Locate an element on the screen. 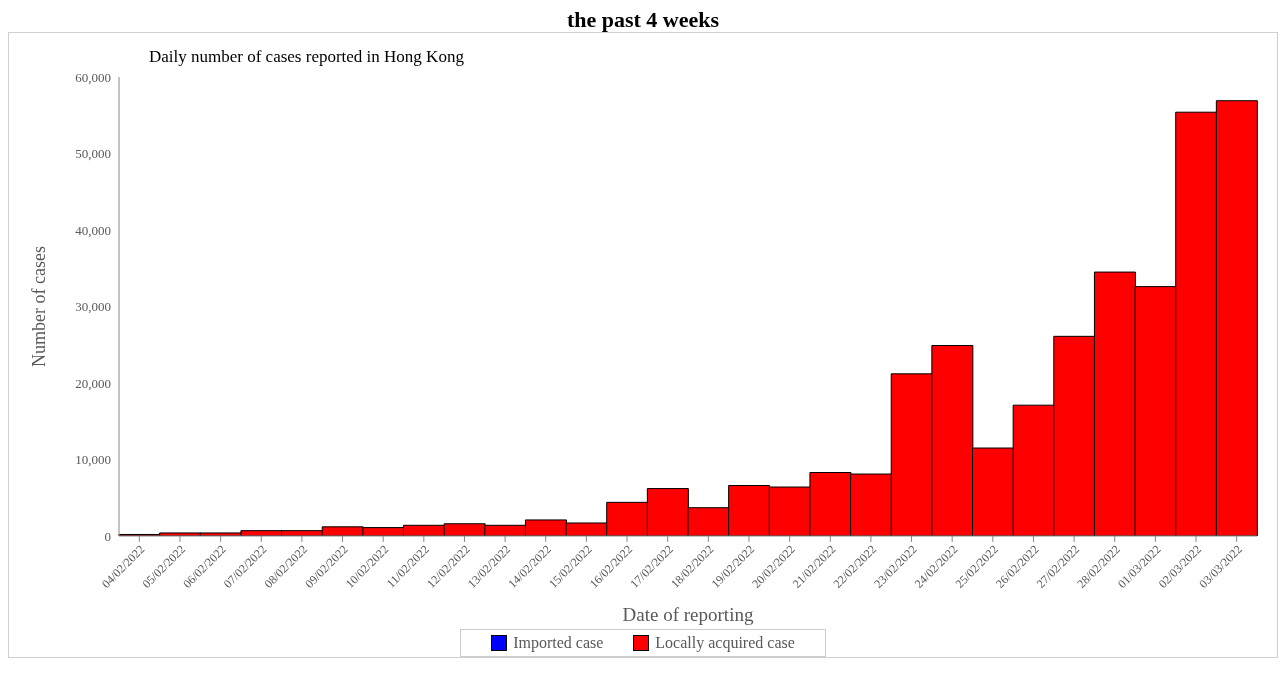  y-tick-label: 30,000 is located at coordinates (93, 307).